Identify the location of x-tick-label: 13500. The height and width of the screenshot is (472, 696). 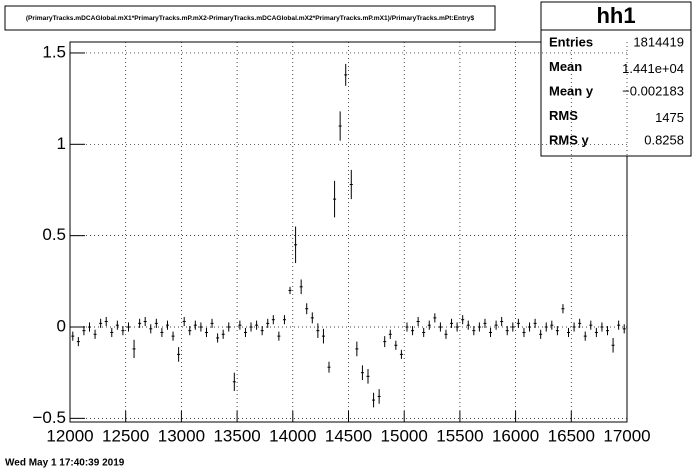
(236, 435).